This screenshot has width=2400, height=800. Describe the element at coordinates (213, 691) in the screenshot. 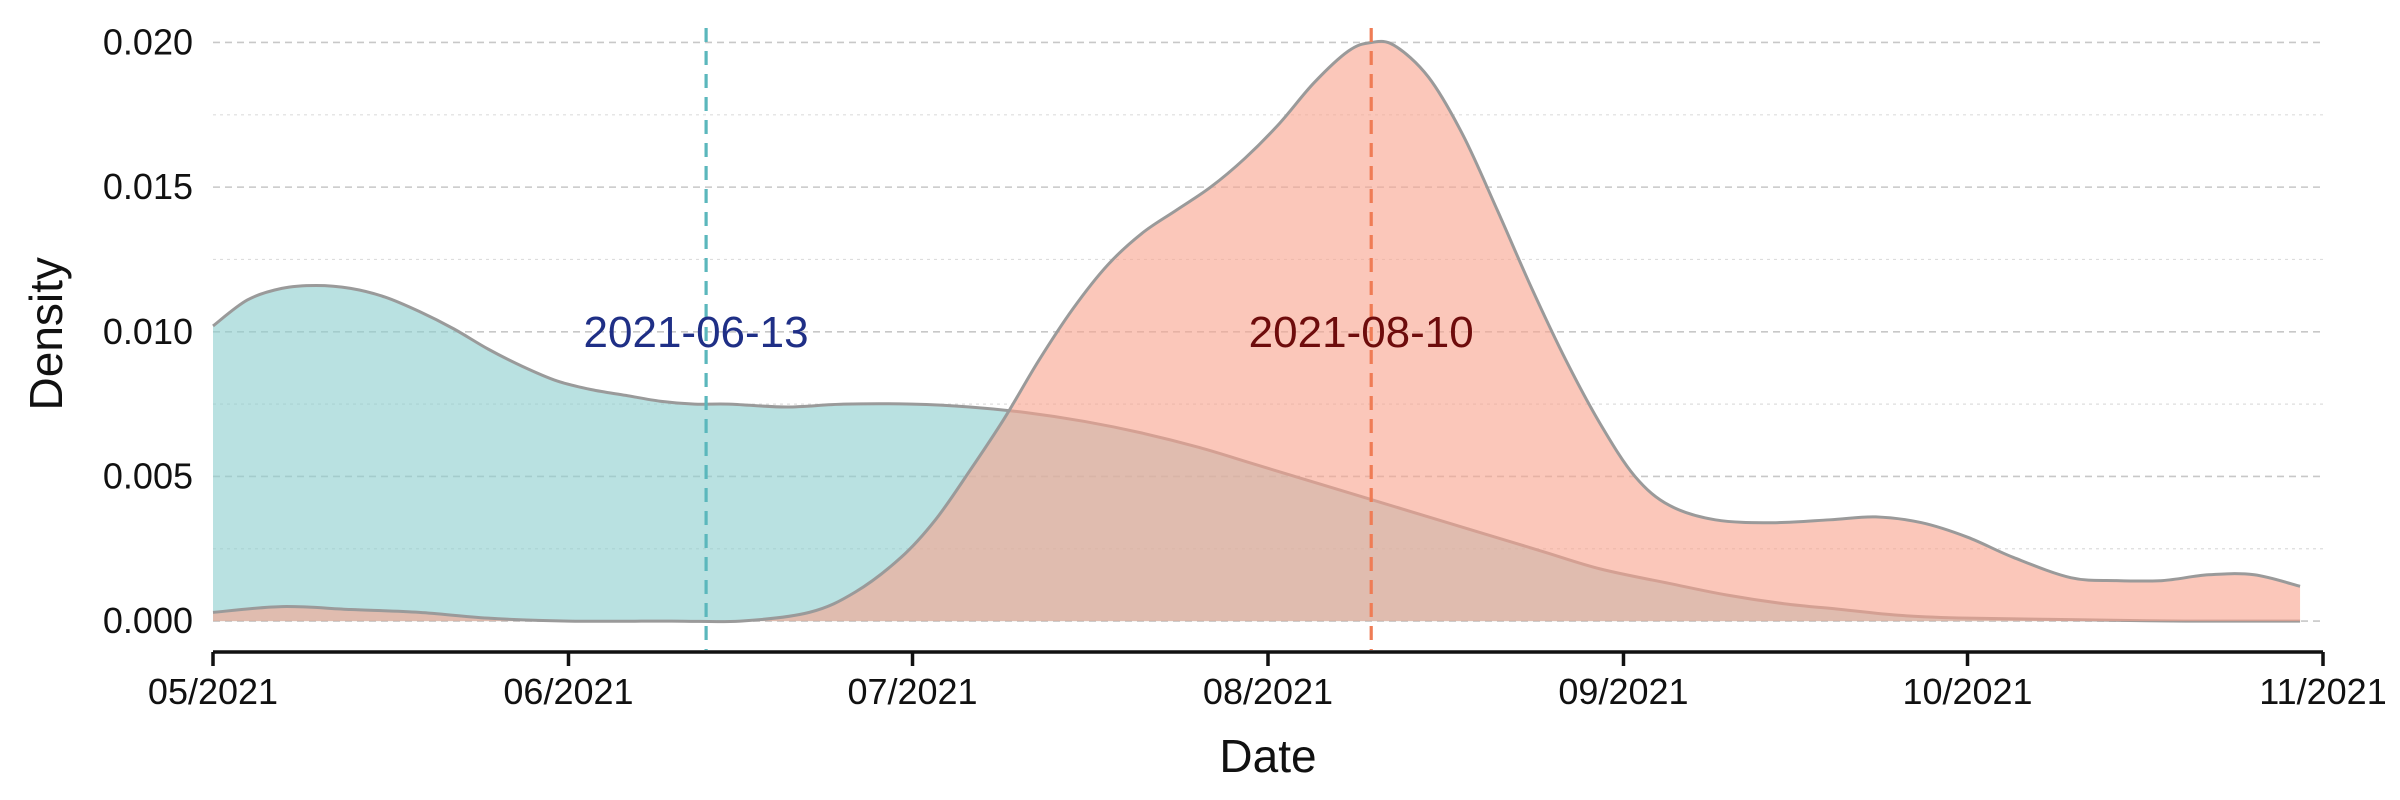

I see `x-tick-label: 05/2021` at that location.